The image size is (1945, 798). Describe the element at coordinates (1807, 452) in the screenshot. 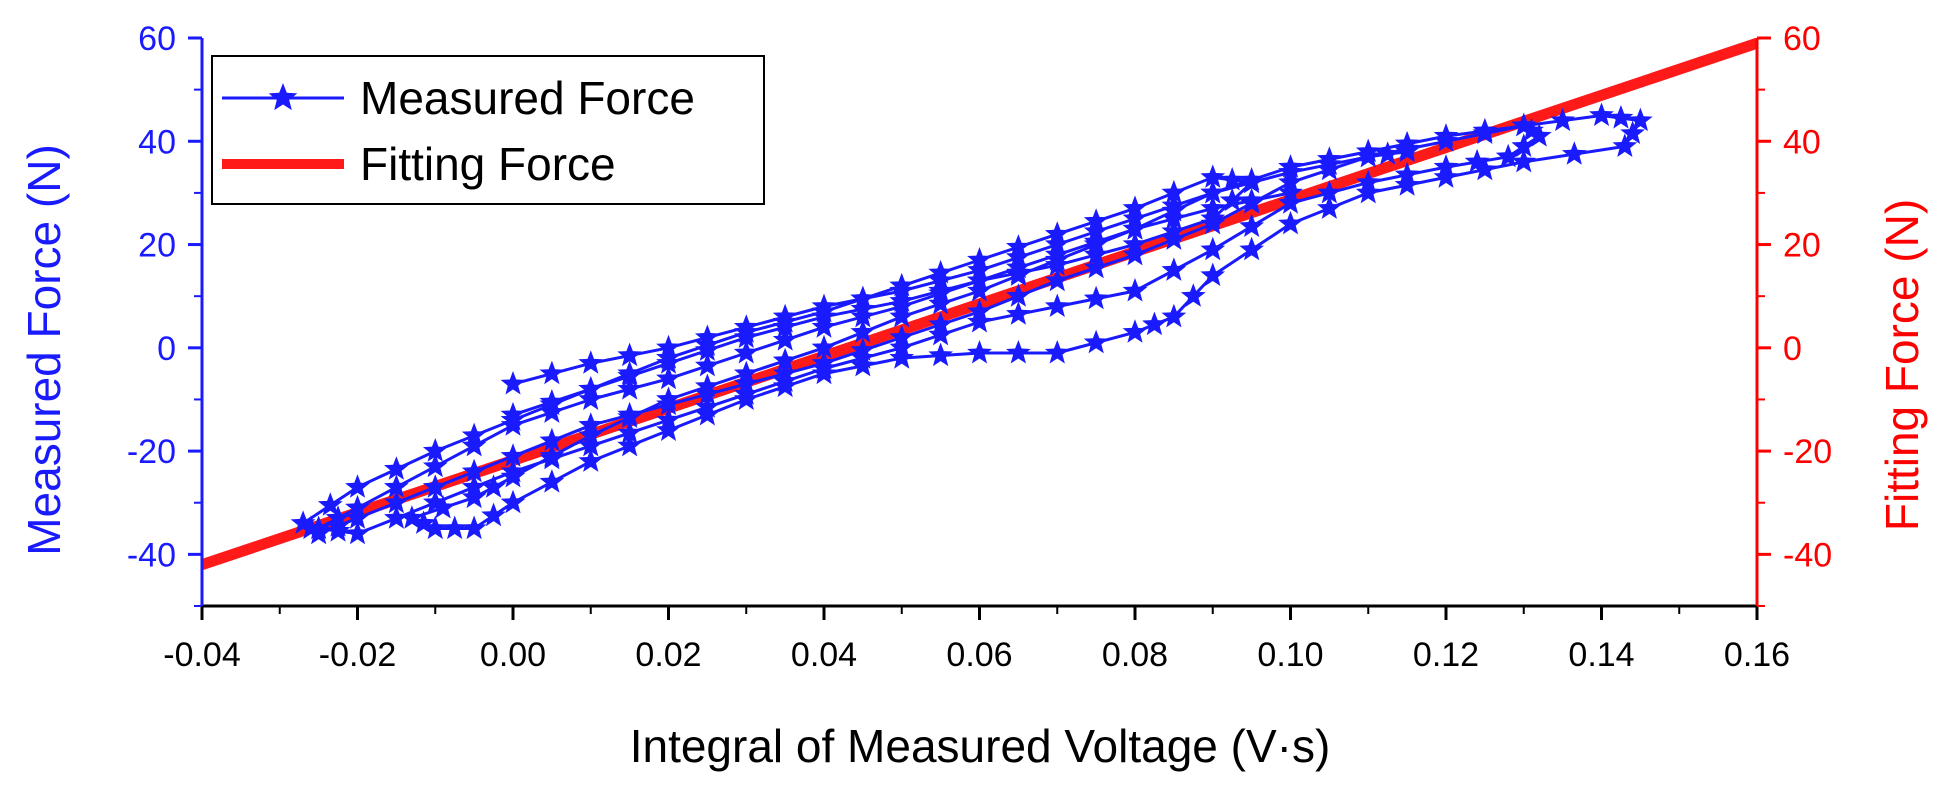

I see `y-tick-label-right: -20` at that location.